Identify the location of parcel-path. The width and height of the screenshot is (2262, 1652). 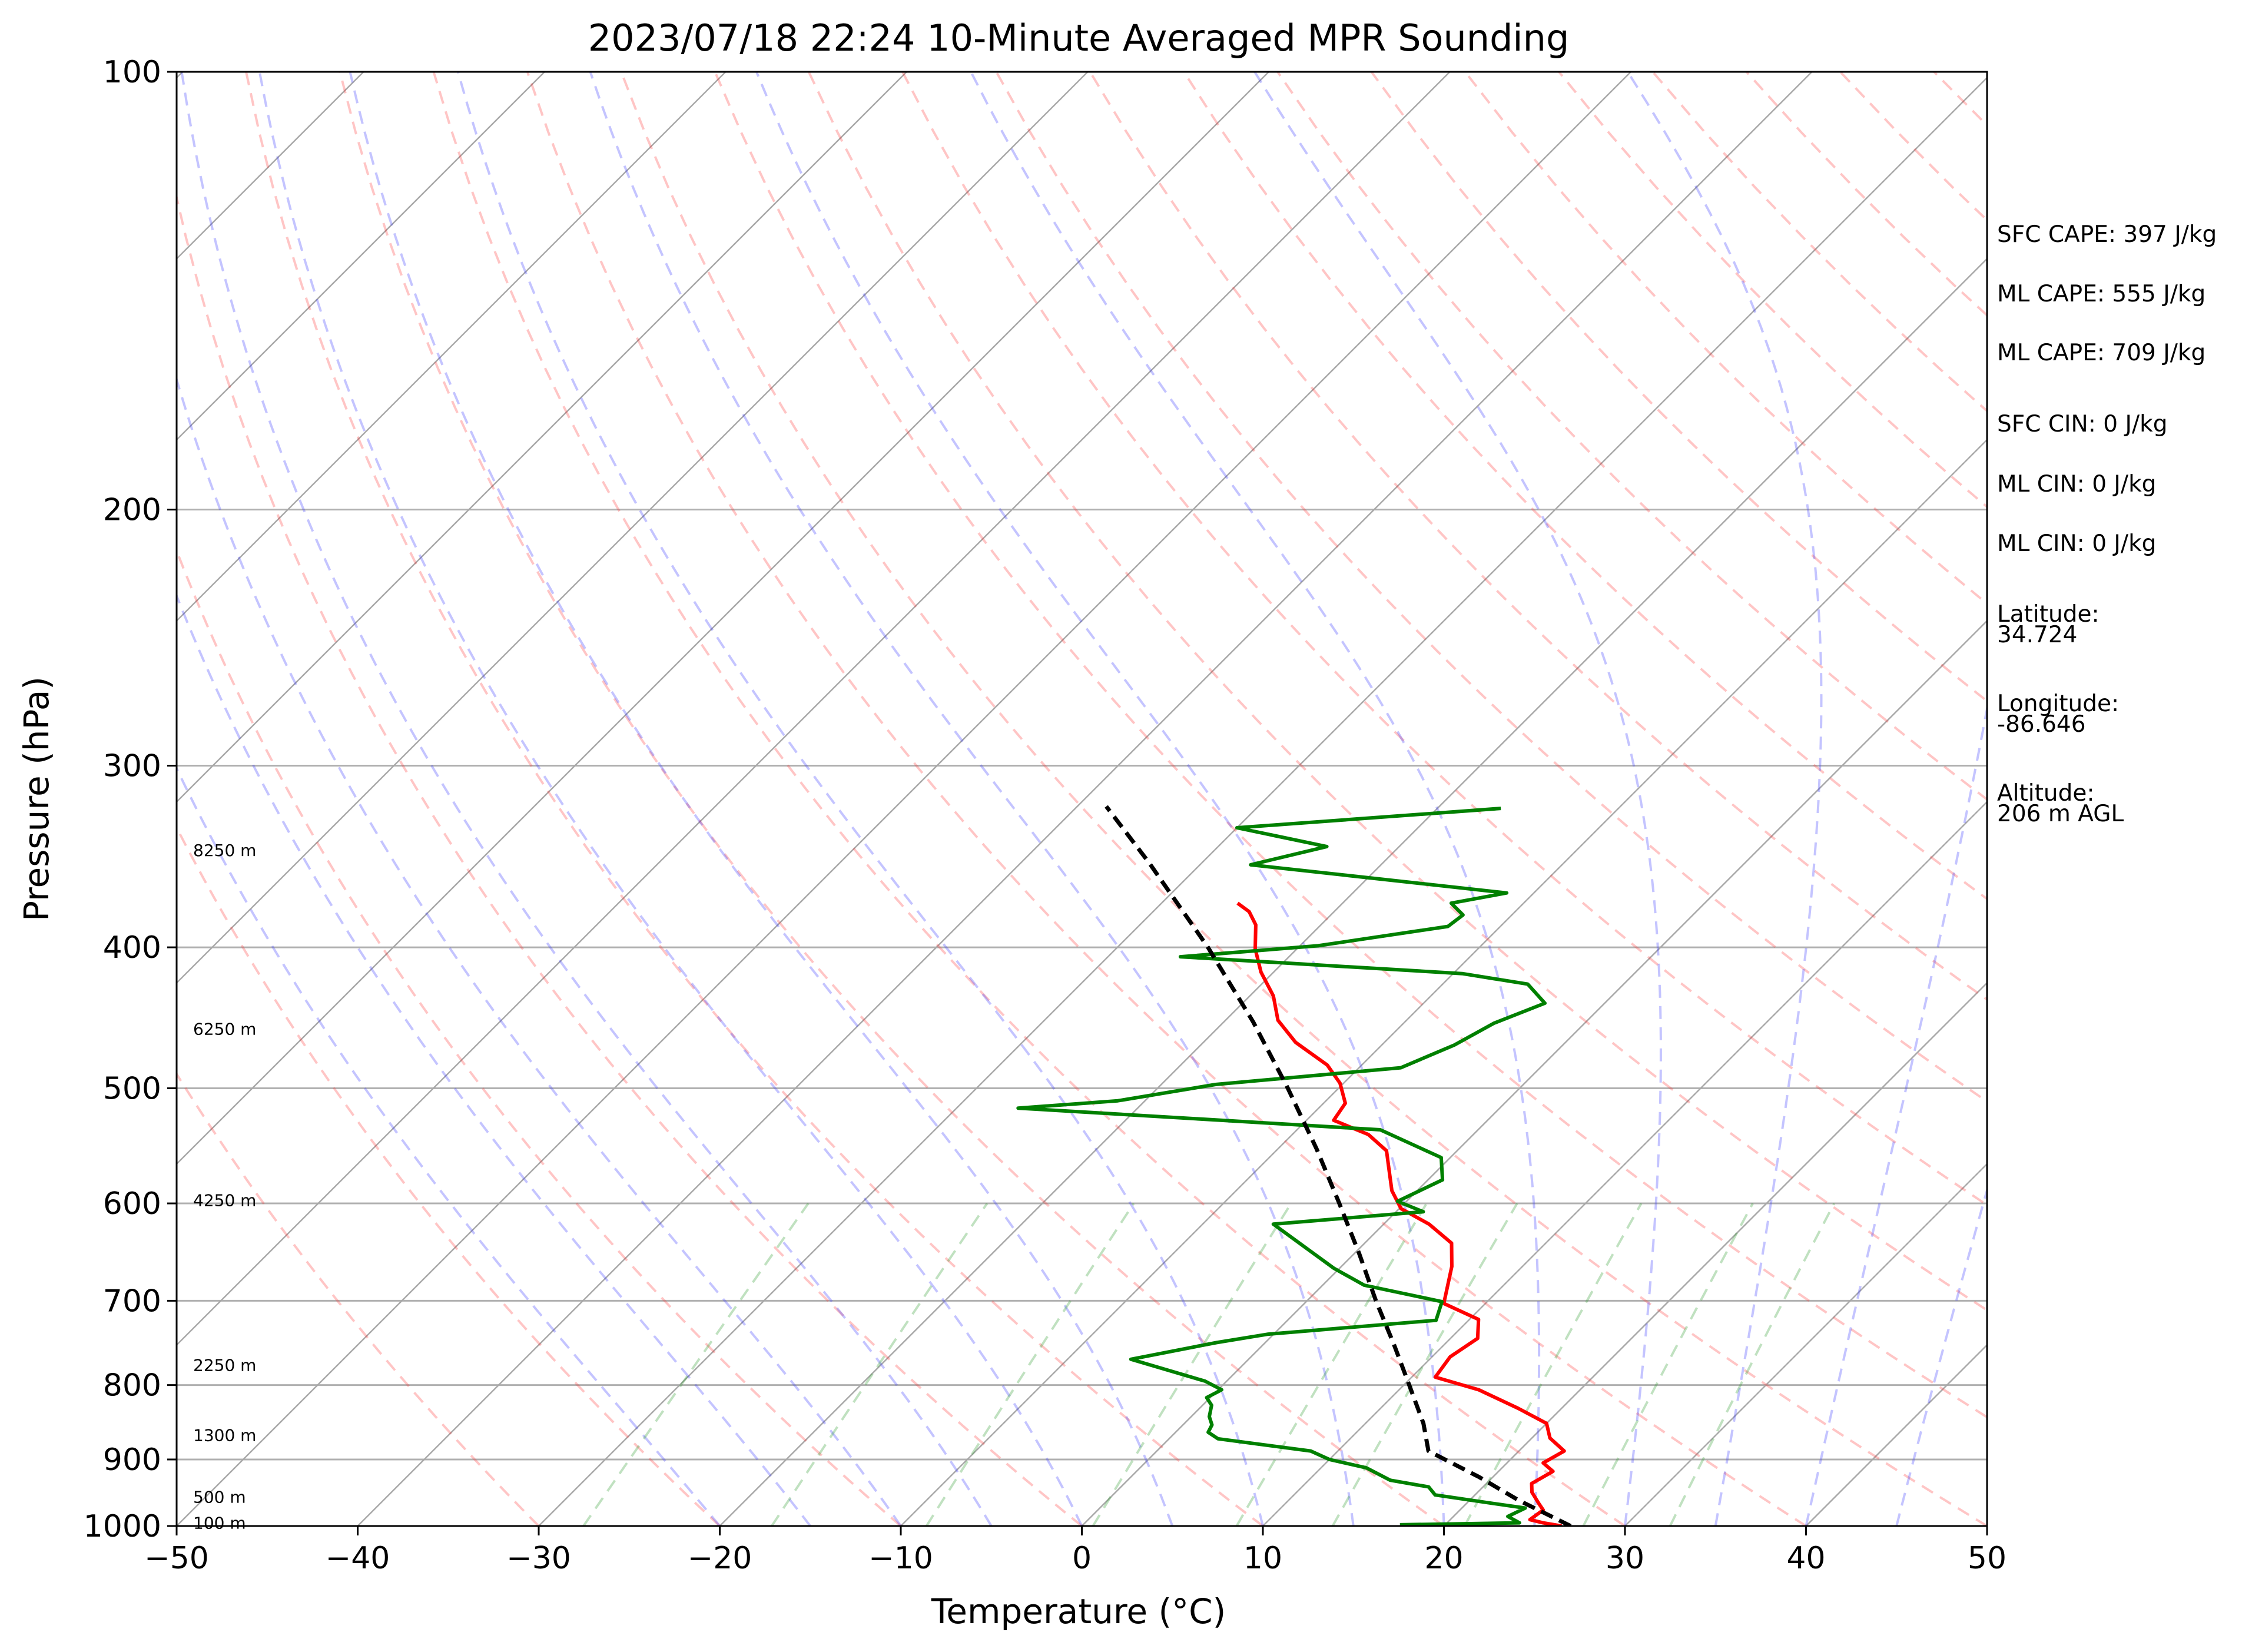
(1338, 1165).